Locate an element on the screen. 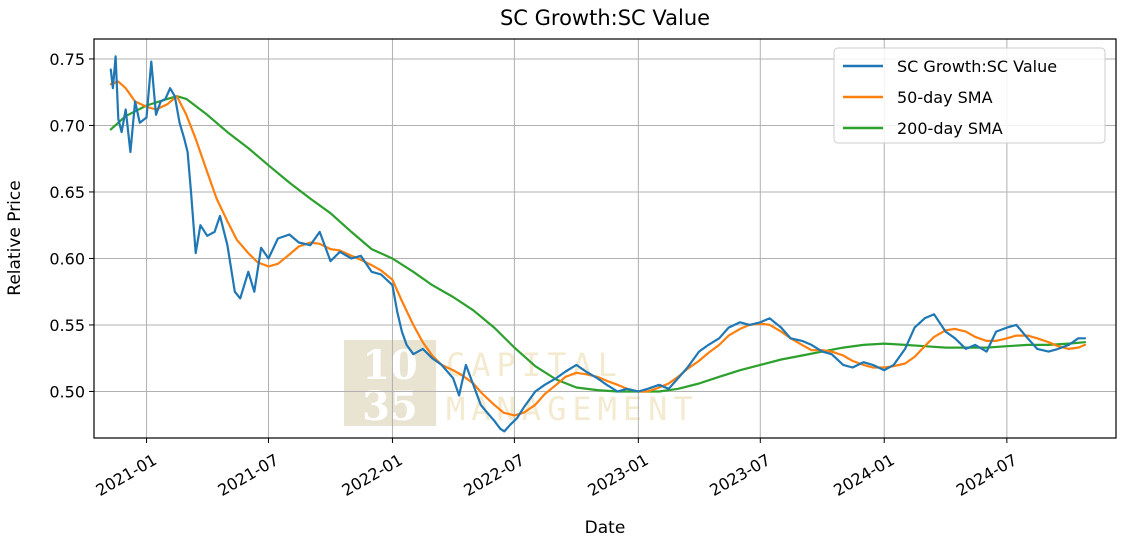 Image resolution: width=1124 pixels, height=540 pixels. watermark: 10 35 CAPITAL MANAGEMENT is located at coordinates (521, 385).